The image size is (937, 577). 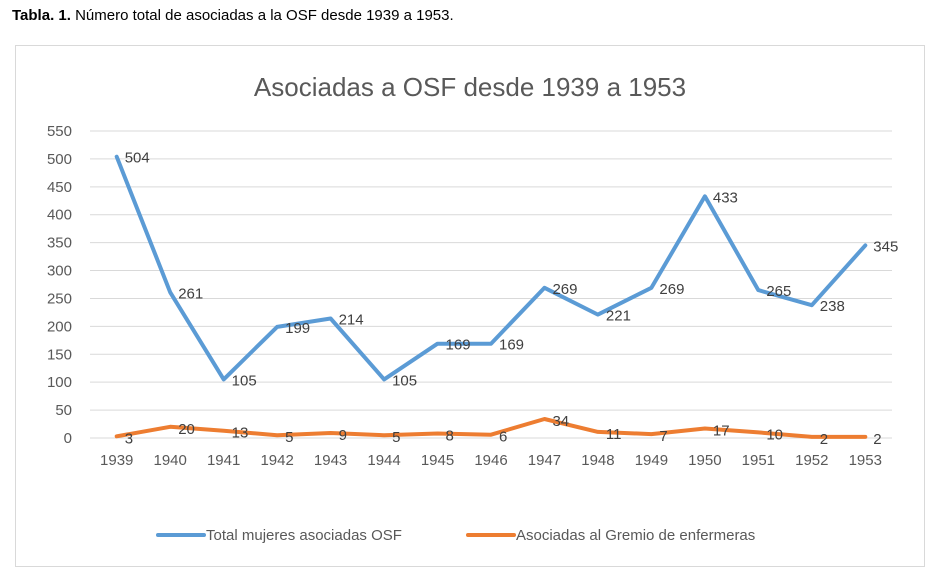 I want to click on data-label: 504, so click(x=137, y=158).